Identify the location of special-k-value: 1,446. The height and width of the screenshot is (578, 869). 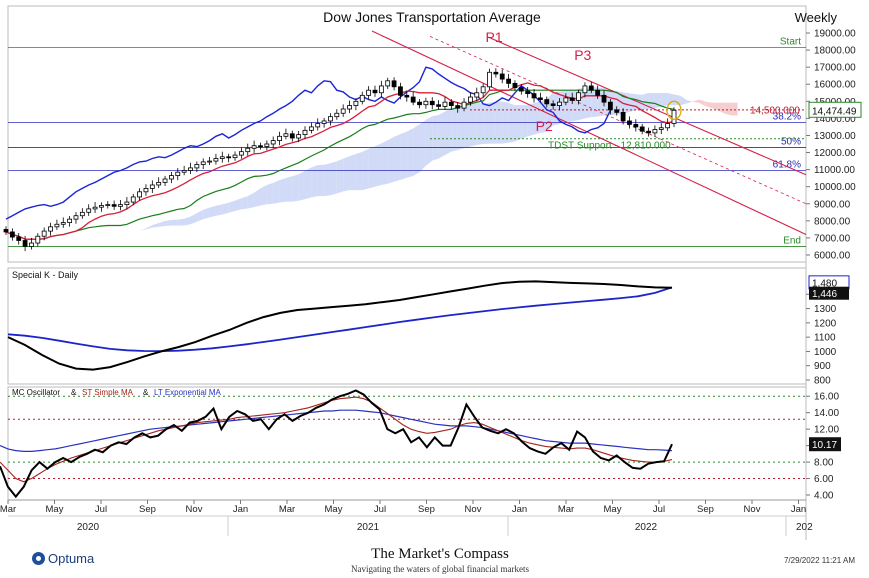
(824, 294).